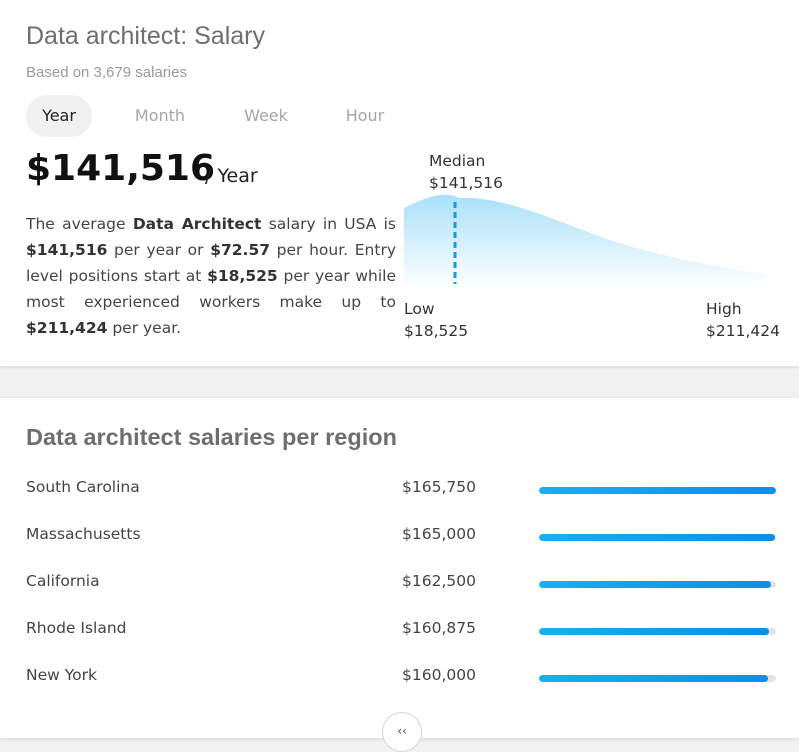 The height and width of the screenshot is (752, 799). I want to click on tab-year: Year, so click(59, 116).